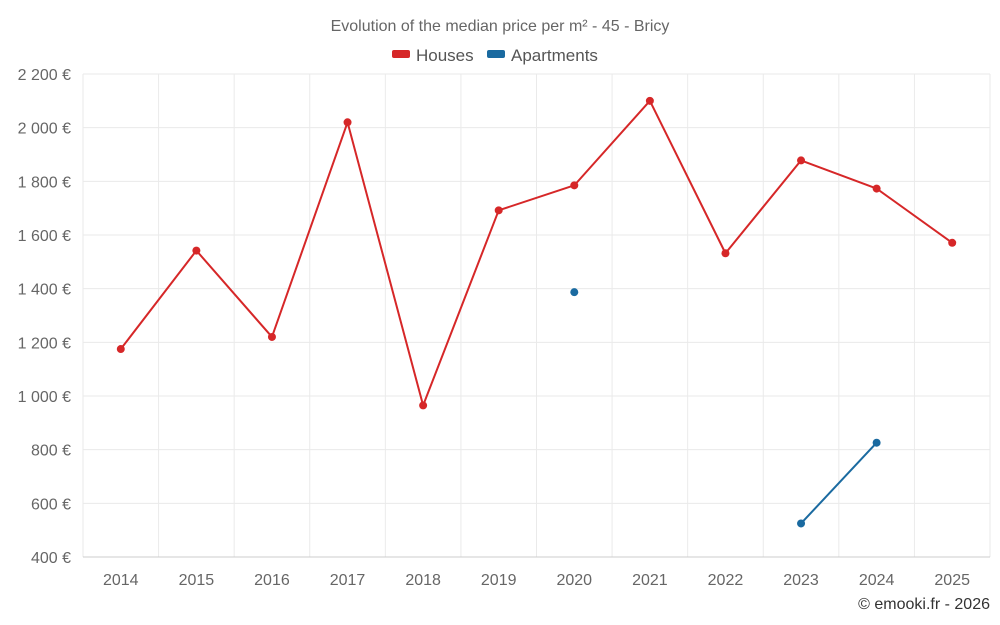  Describe the element at coordinates (725, 408) in the screenshot. I see `series-apartments` at that location.